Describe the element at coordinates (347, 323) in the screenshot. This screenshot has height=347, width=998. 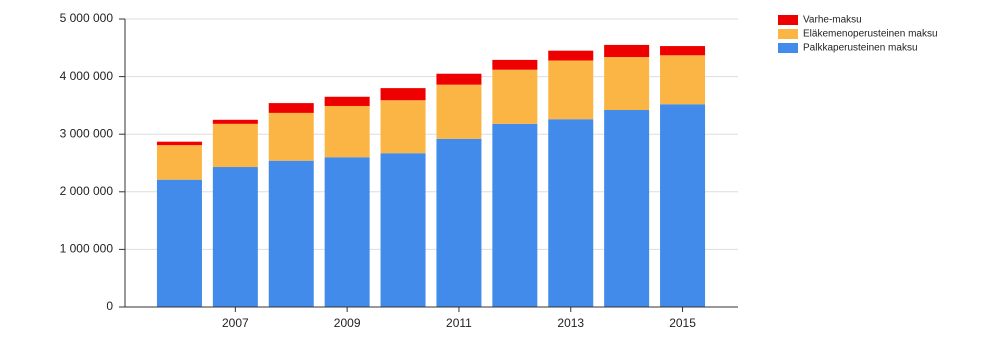
I see `x-tick-label: 2009` at that location.